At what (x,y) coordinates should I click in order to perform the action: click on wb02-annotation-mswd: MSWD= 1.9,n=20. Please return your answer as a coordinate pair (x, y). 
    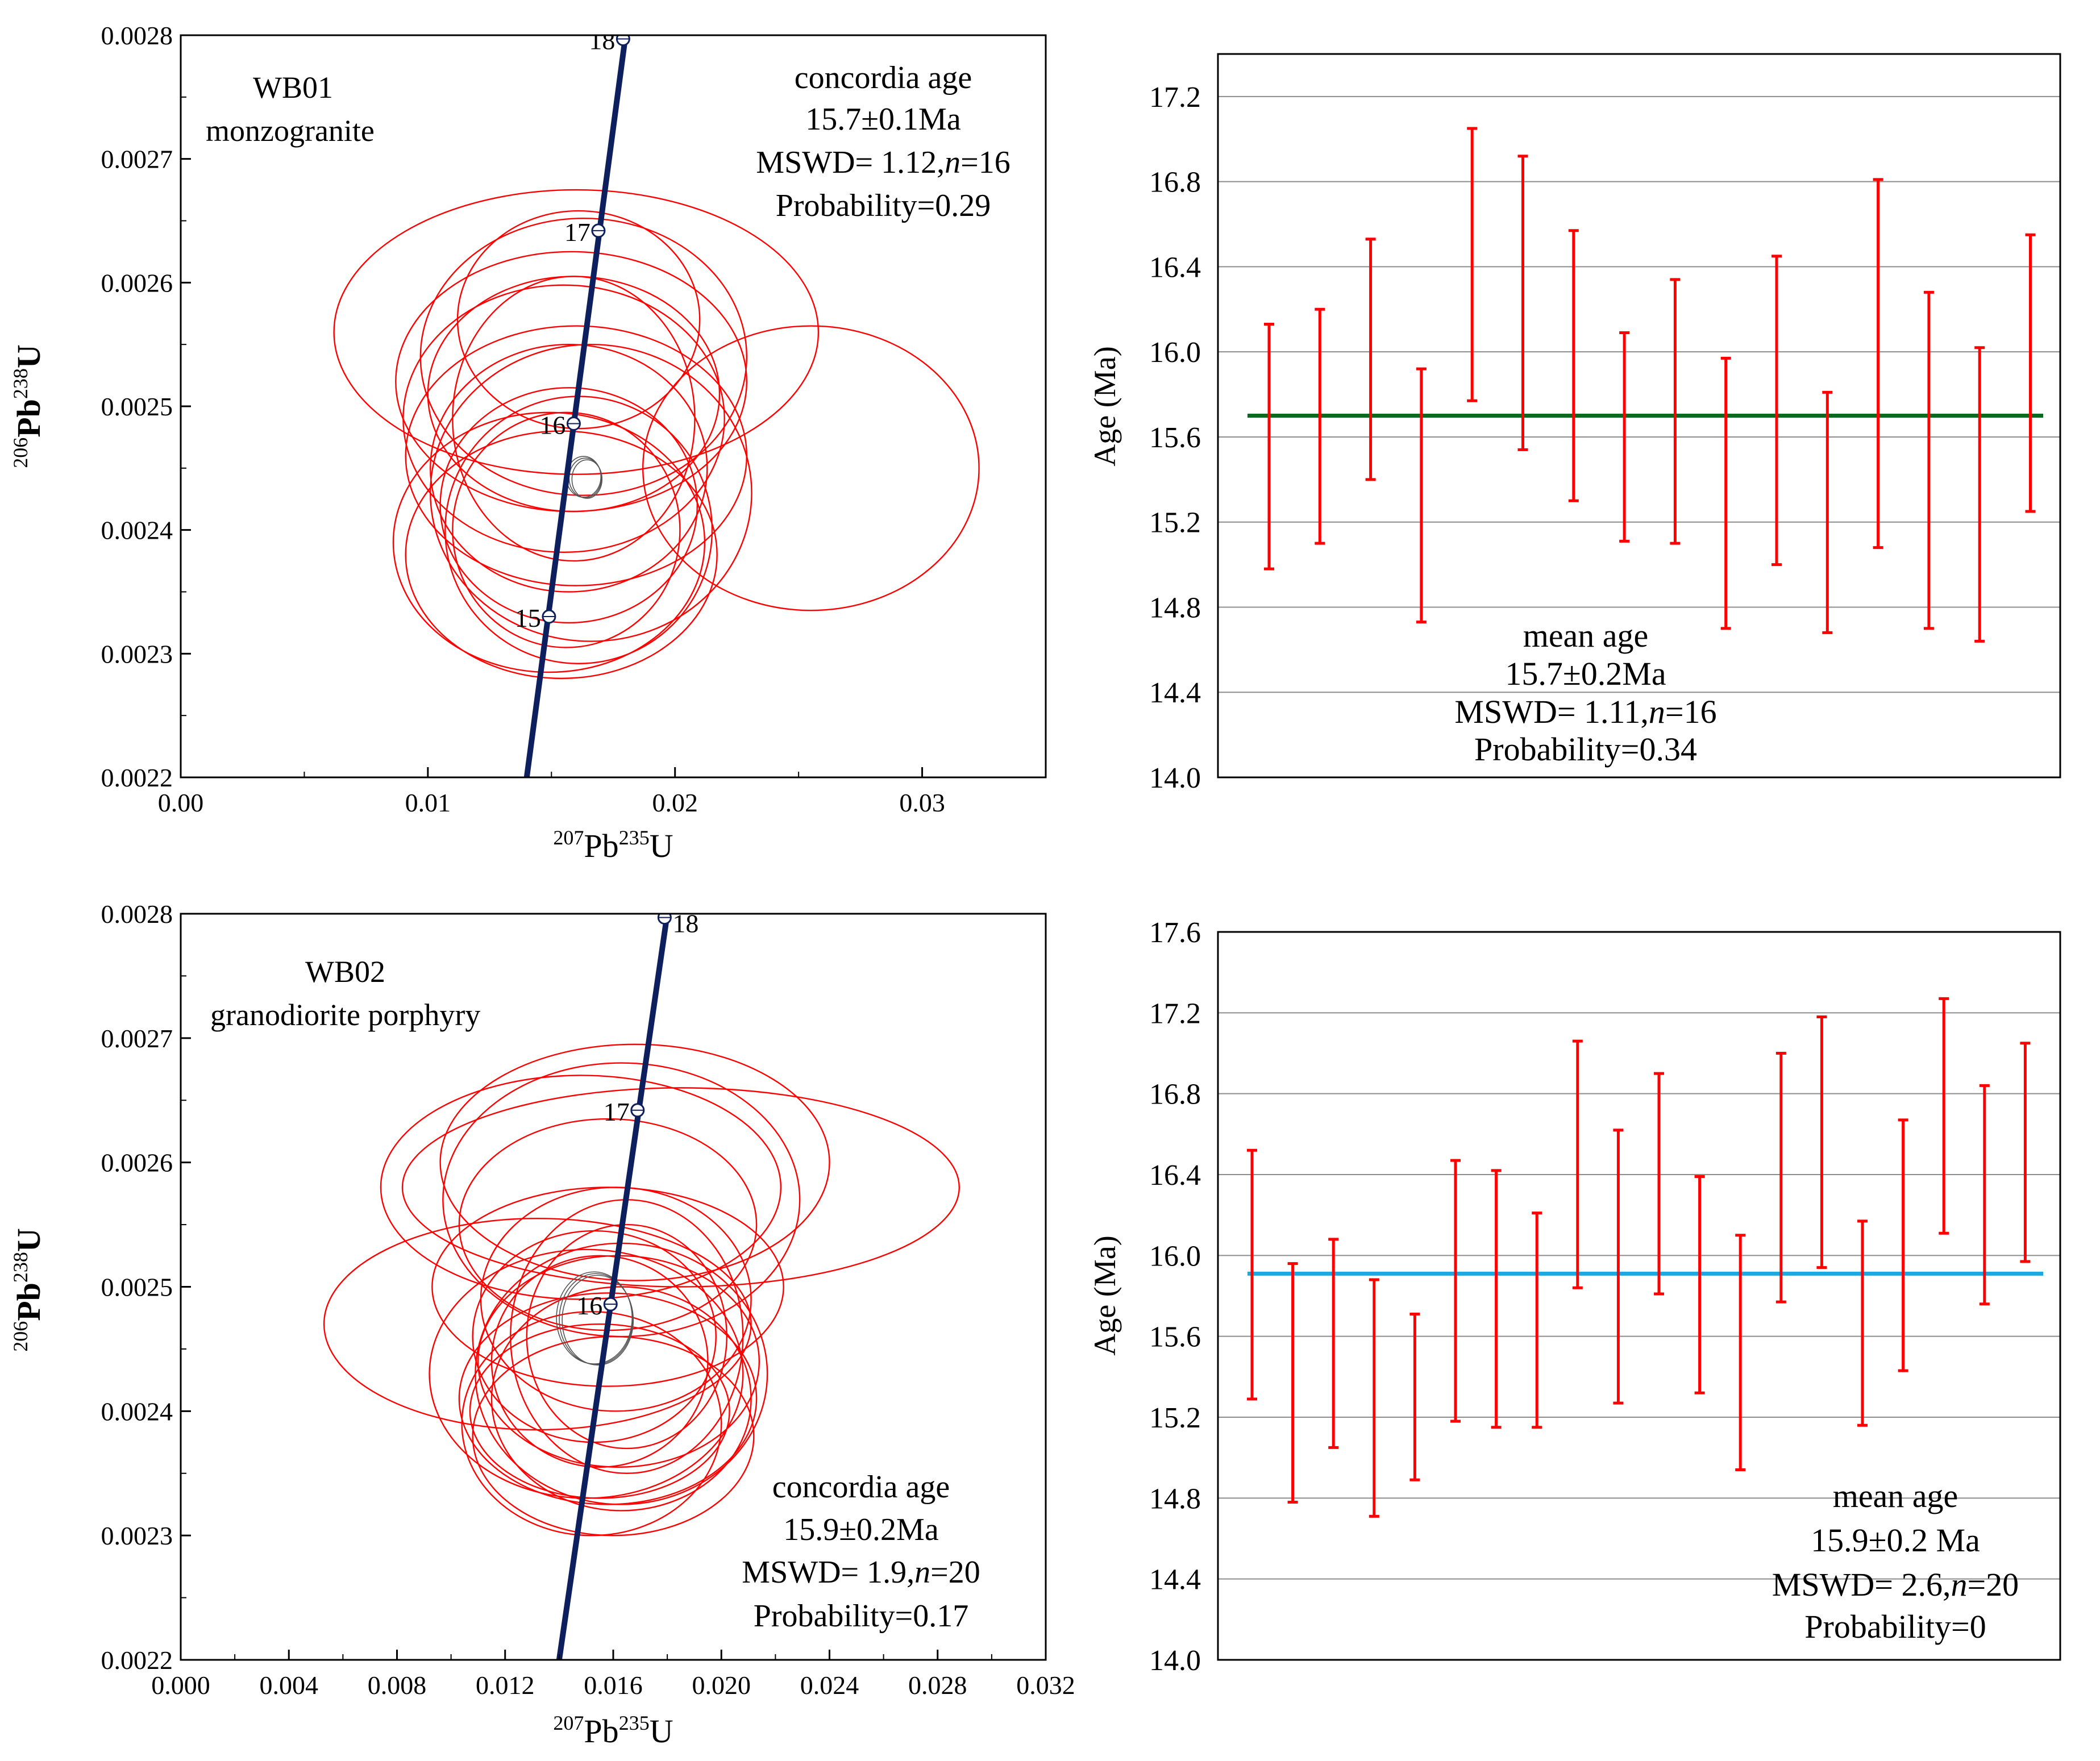
    Looking at the image, I should click on (861, 1572).